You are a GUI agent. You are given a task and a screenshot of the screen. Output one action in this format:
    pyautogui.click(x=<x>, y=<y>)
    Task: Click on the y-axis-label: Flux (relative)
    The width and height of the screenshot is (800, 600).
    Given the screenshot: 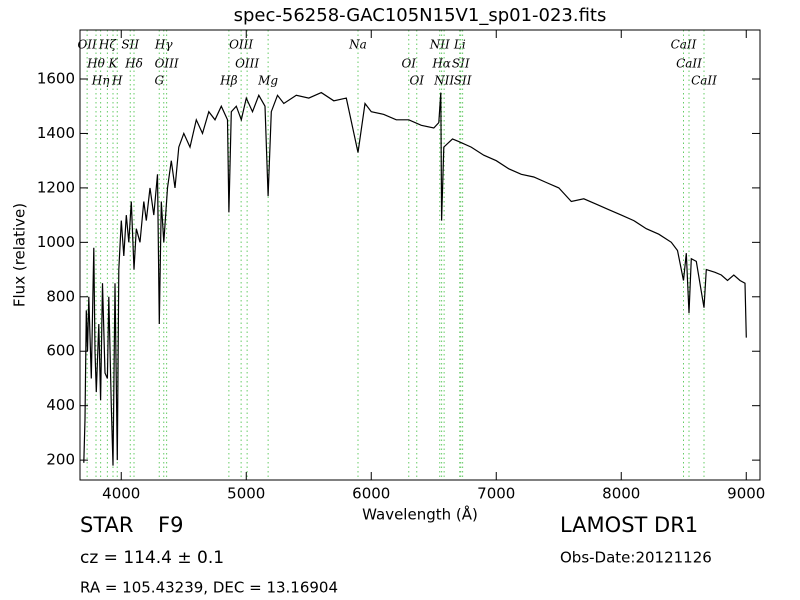 What is the action you would take?
    pyautogui.click(x=20, y=255)
    